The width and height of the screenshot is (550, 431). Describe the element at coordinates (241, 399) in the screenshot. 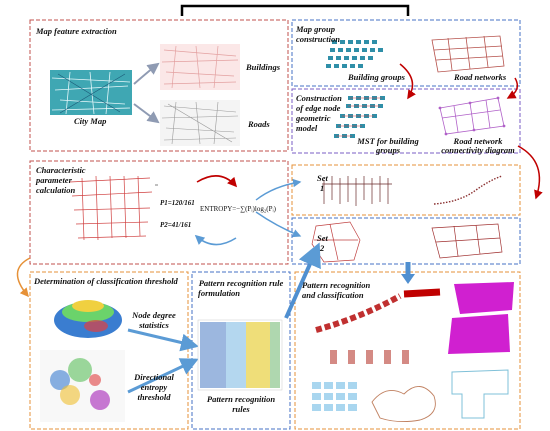

I see `rules-label-1: Pattern recognition` at that location.